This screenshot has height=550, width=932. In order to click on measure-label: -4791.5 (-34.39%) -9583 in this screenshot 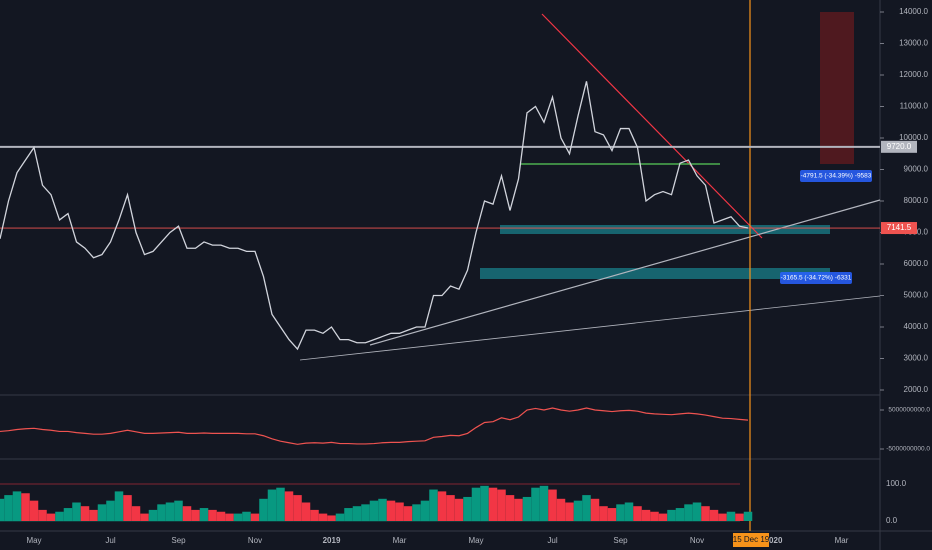, I will do `click(836, 176)`.